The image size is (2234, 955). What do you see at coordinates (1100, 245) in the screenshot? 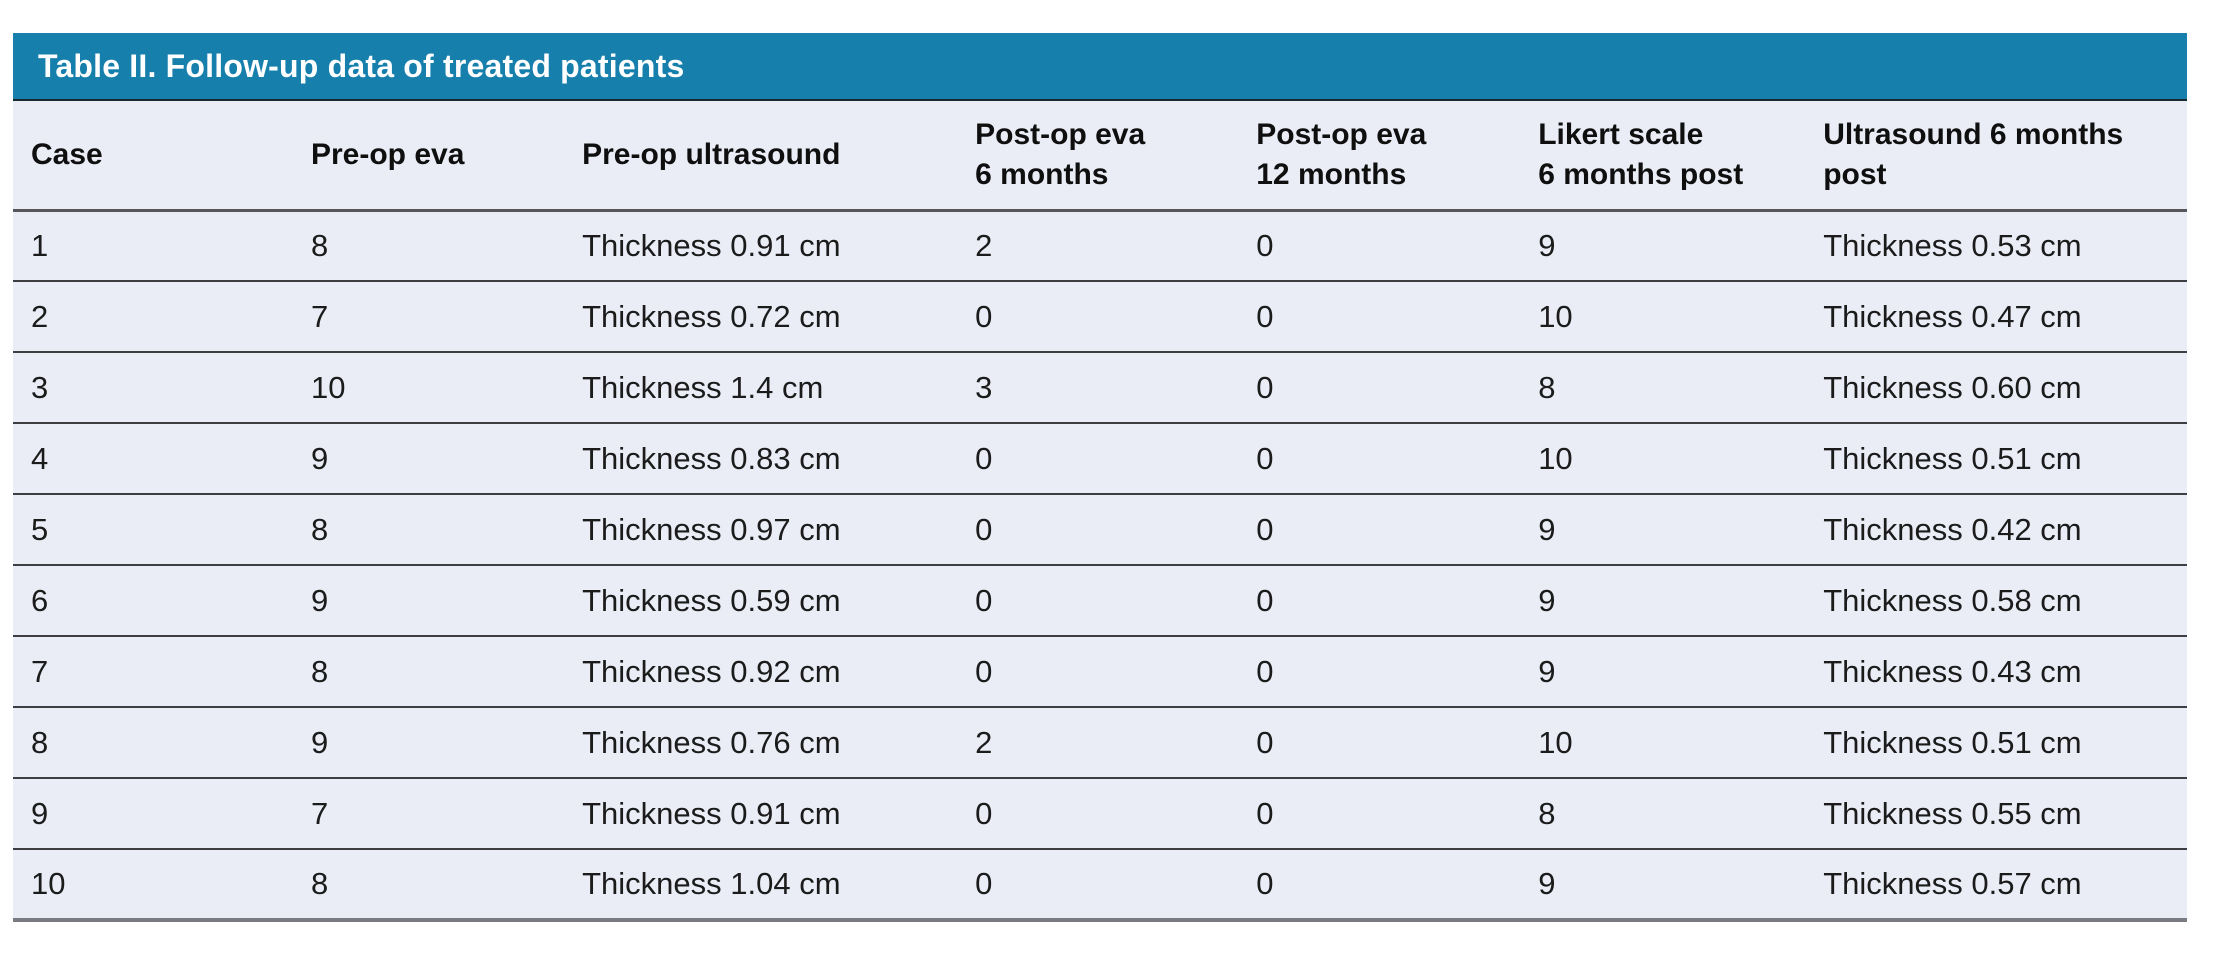
I see `table-row-1: 1 8 Thickness 0.91 cm 2 0 9 Thickness 0.53 cm` at bounding box center [1100, 245].